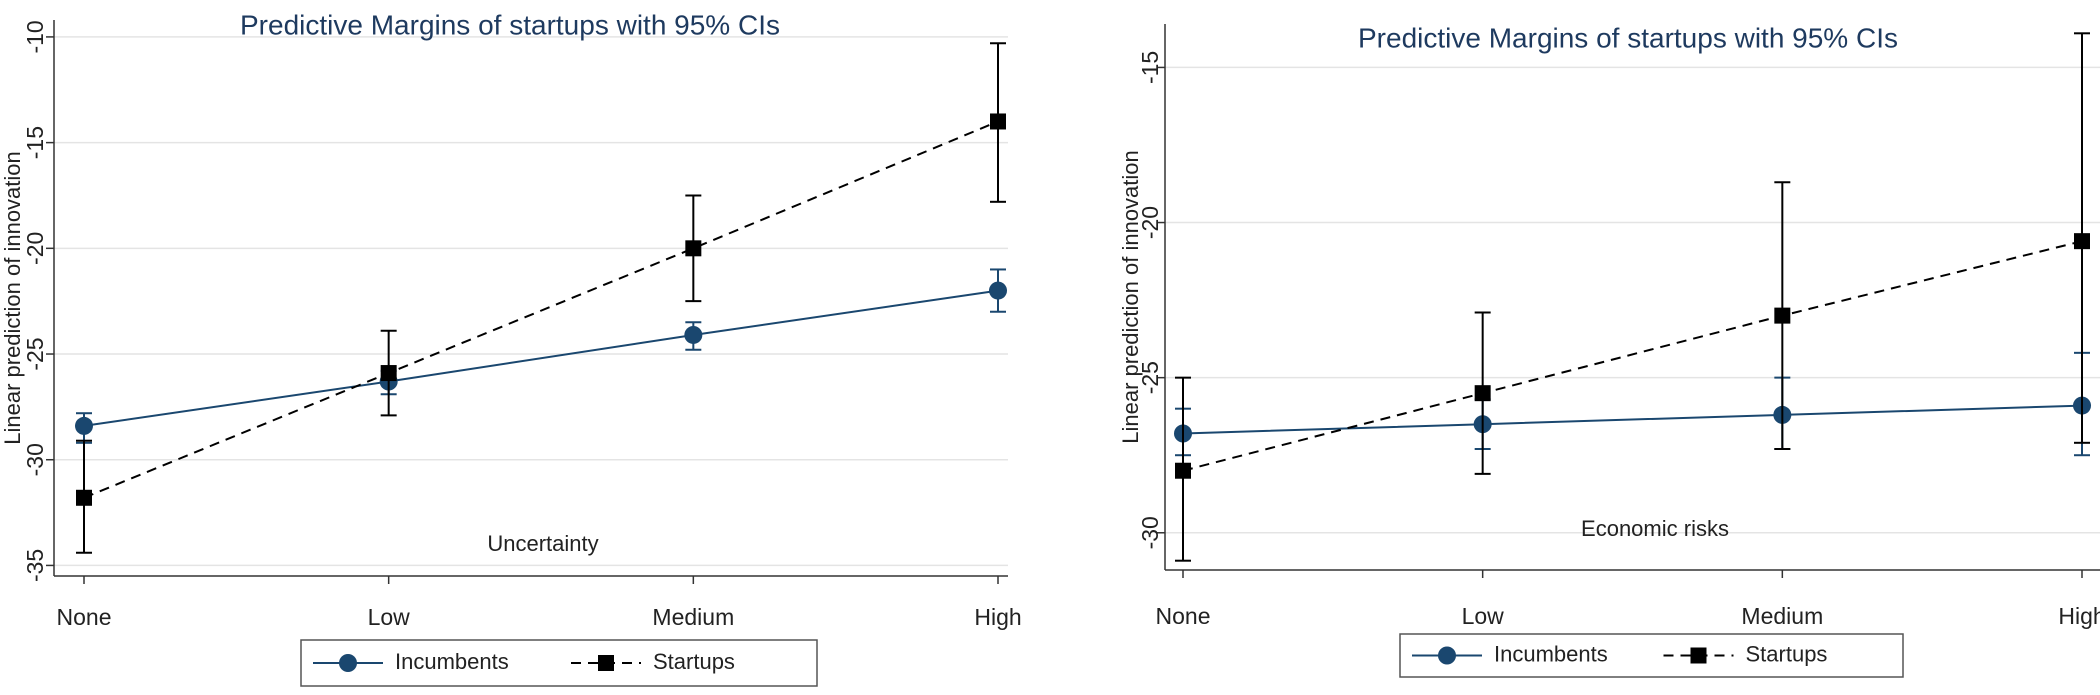  Describe the element at coordinates (1655, 528) in the screenshot. I see `x-axis-title: Economic risks` at that location.